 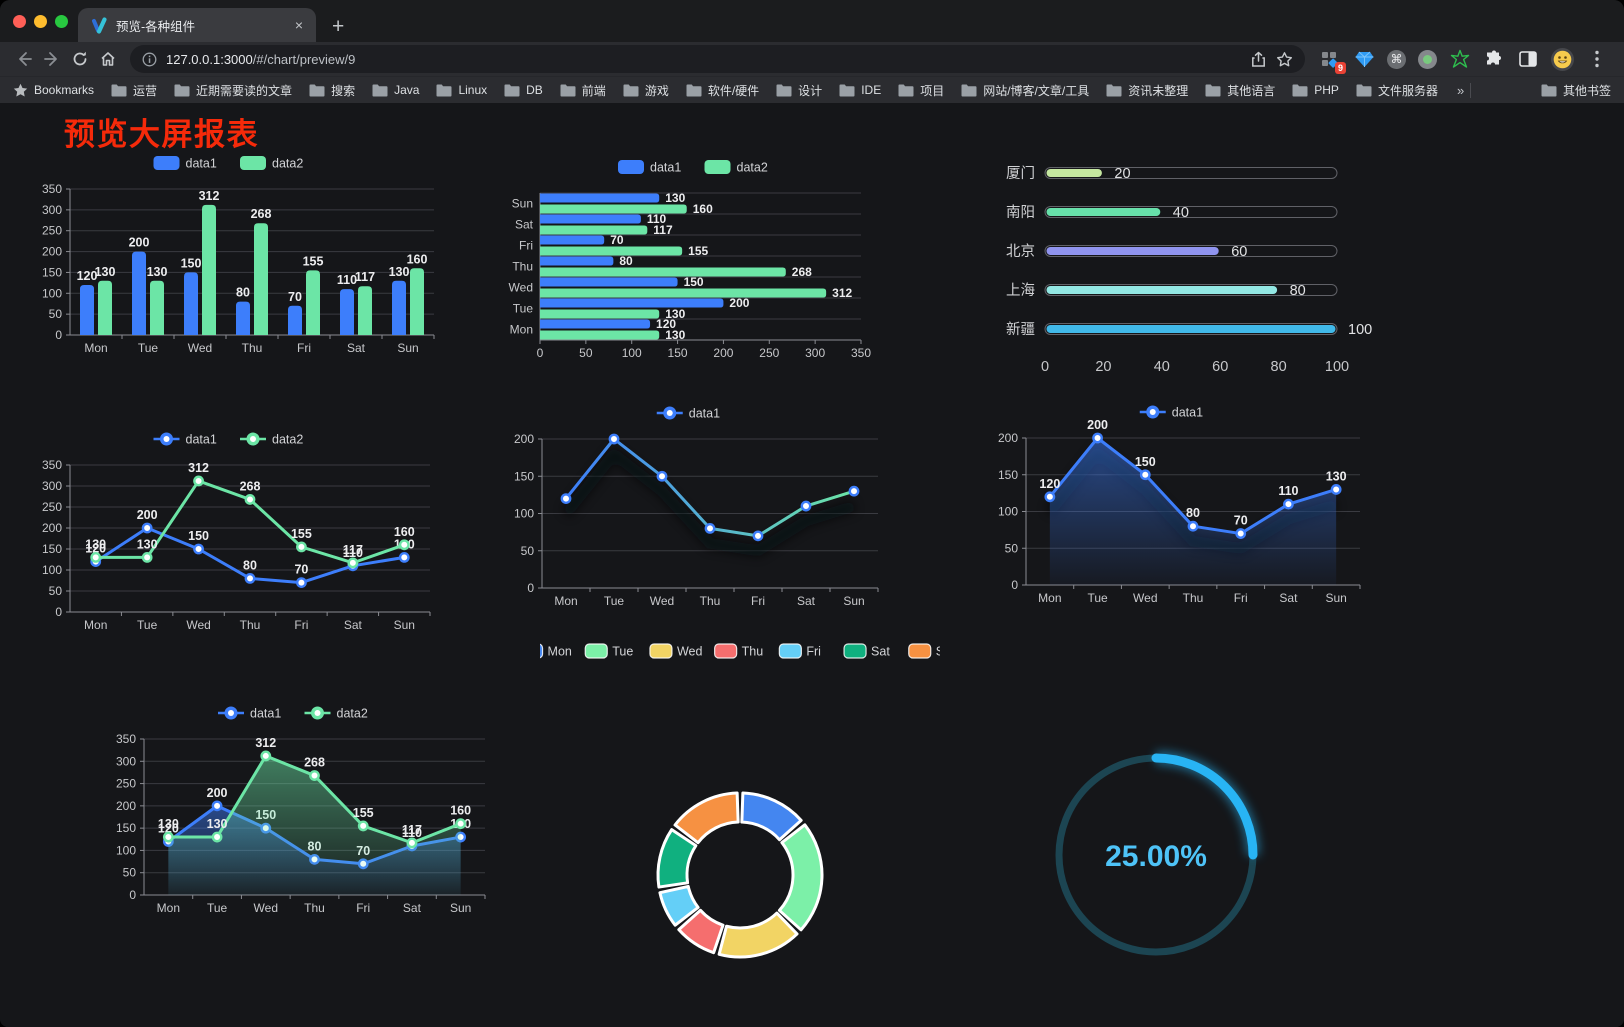 What do you see at coordinates (108, 59) in the screenshot?
I see `home-button` at bounding box center [108, 59].